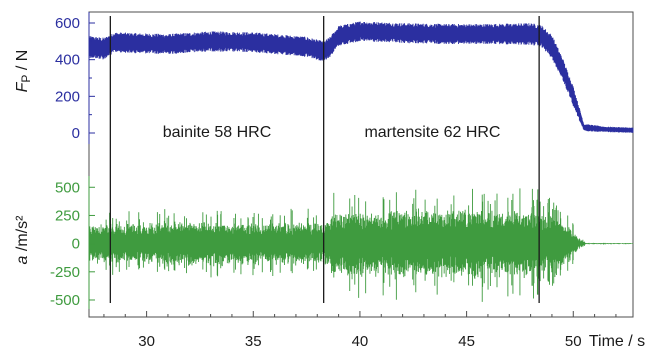 This screenshot has width=651, height=351. What do you see at coordinates (360, 341) in the screenshot?
I see `x-tick-label: 40` at bounding box center [360, 341].